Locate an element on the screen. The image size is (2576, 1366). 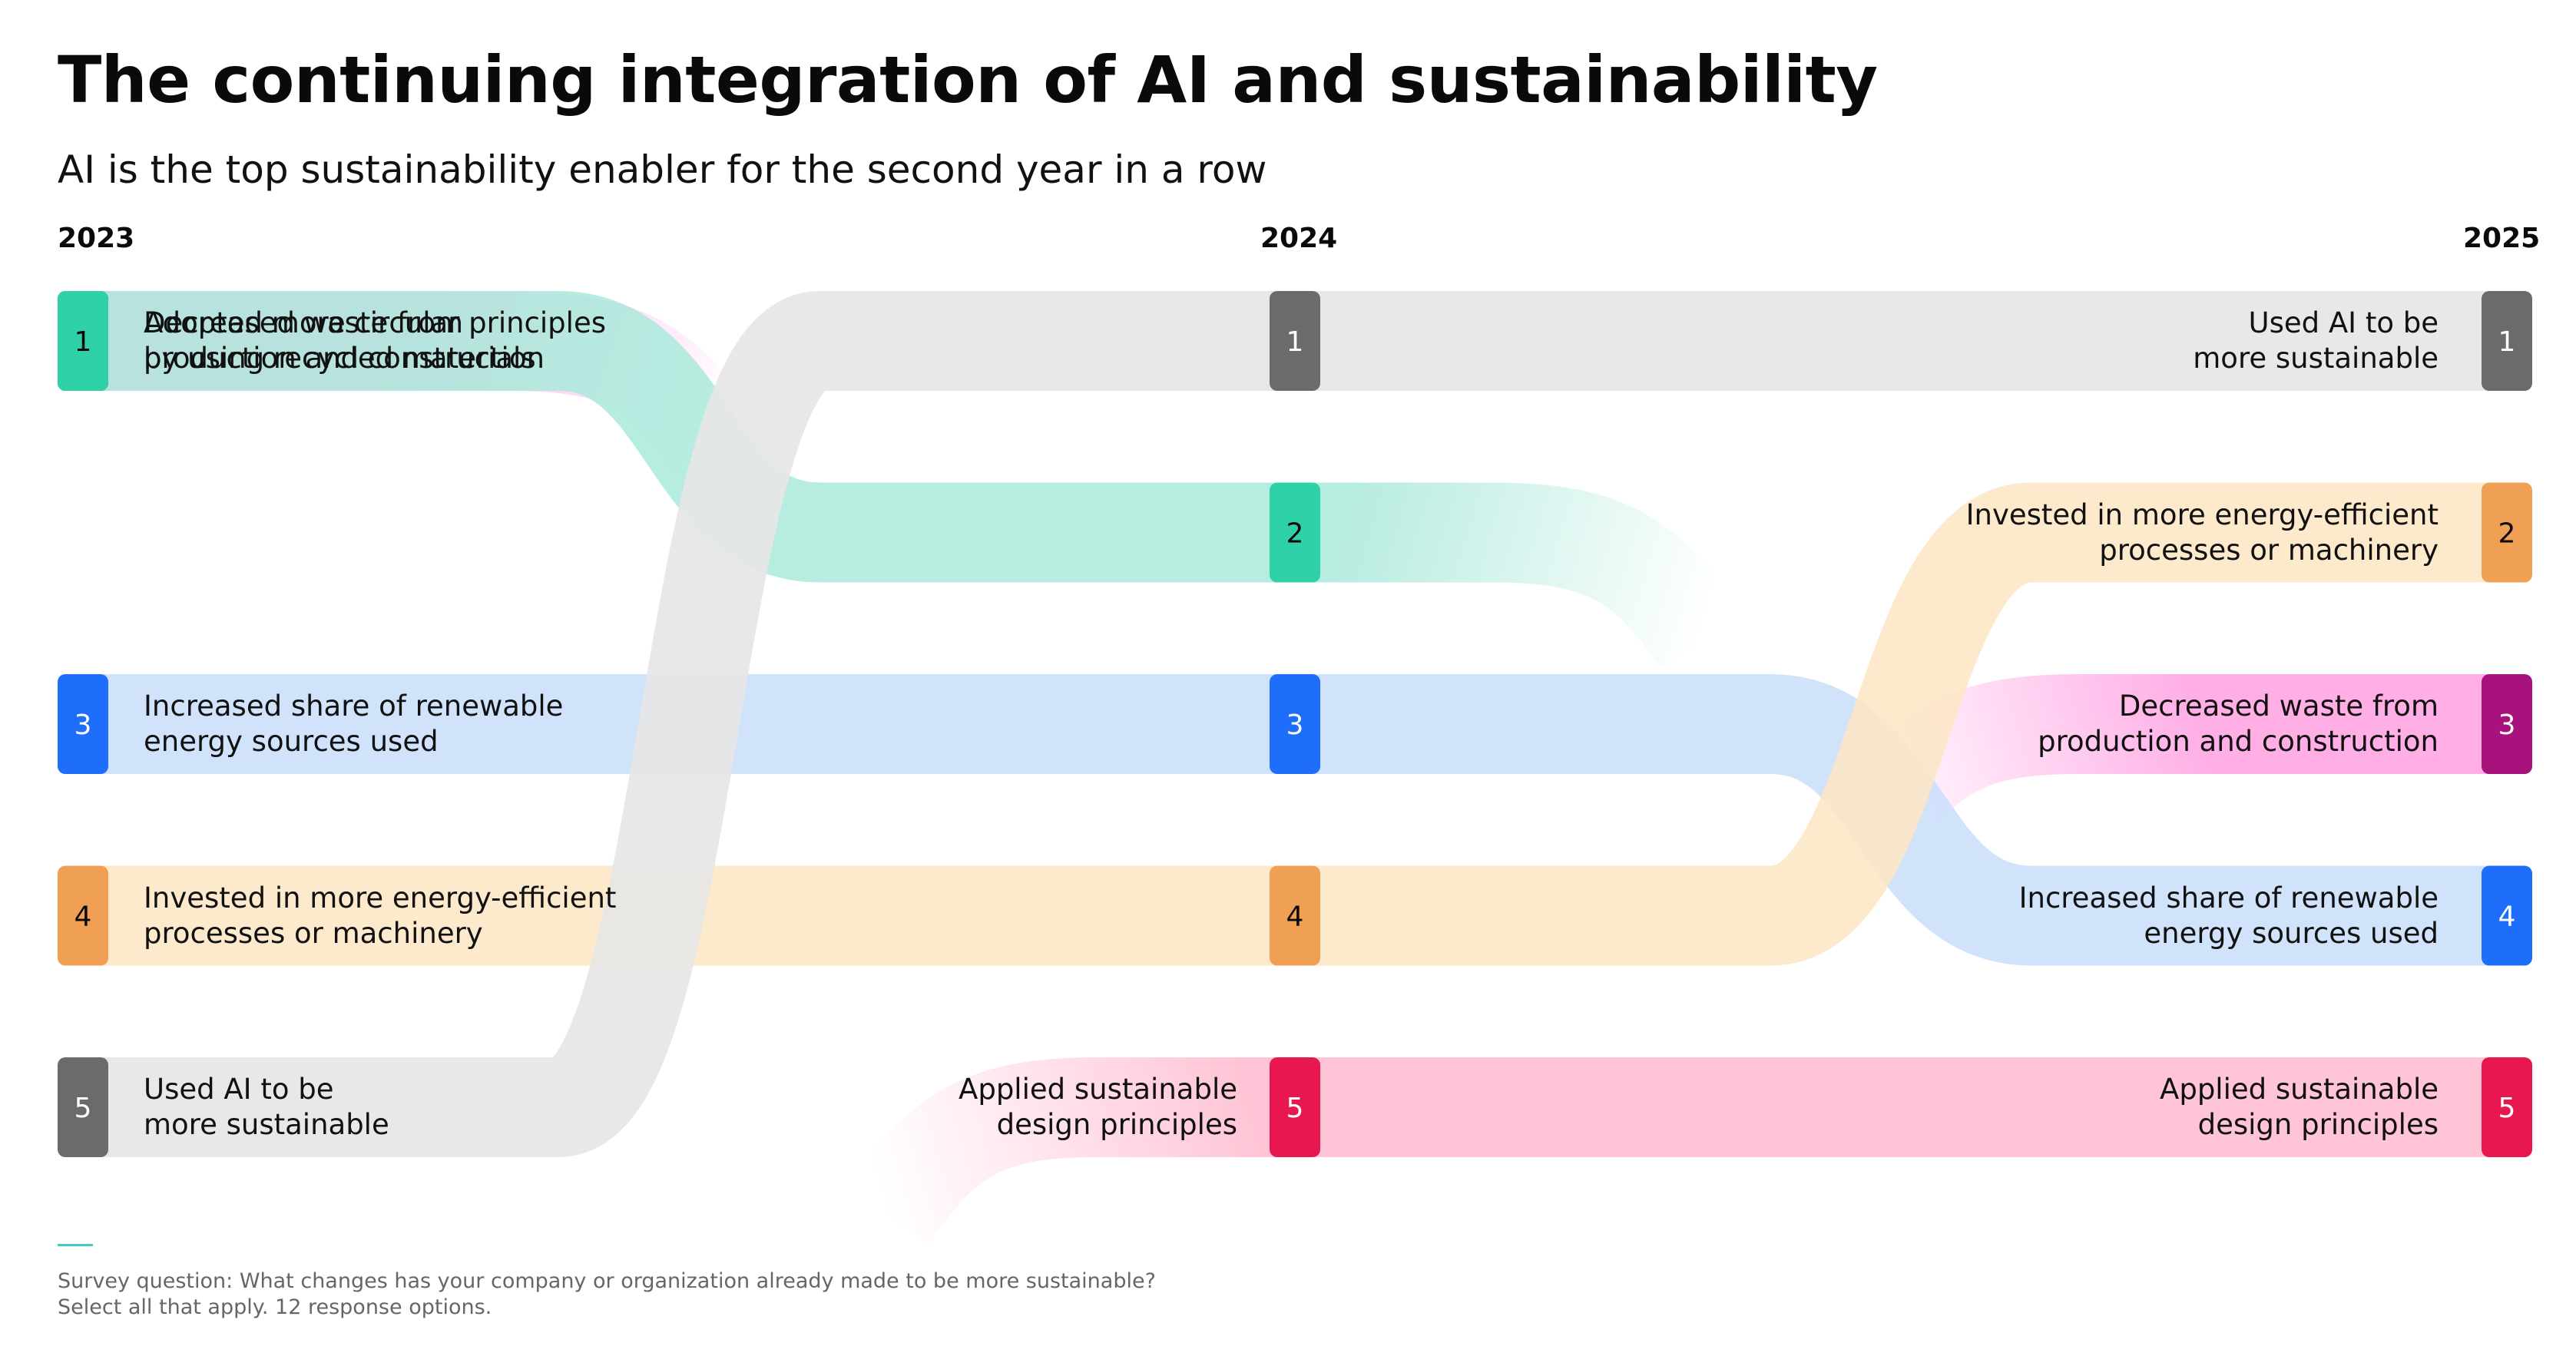
rank-number-adopted-more-circular-principles-by-using-recycled-materials-2024: 2 is located at coordinates (1295, 534).